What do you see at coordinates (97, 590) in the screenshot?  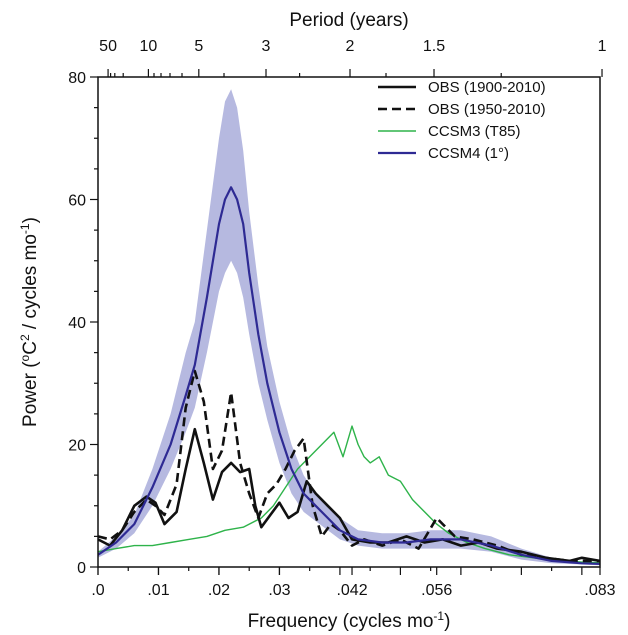 I see `x-tick-label: .0` at bounding box center [97, 590].